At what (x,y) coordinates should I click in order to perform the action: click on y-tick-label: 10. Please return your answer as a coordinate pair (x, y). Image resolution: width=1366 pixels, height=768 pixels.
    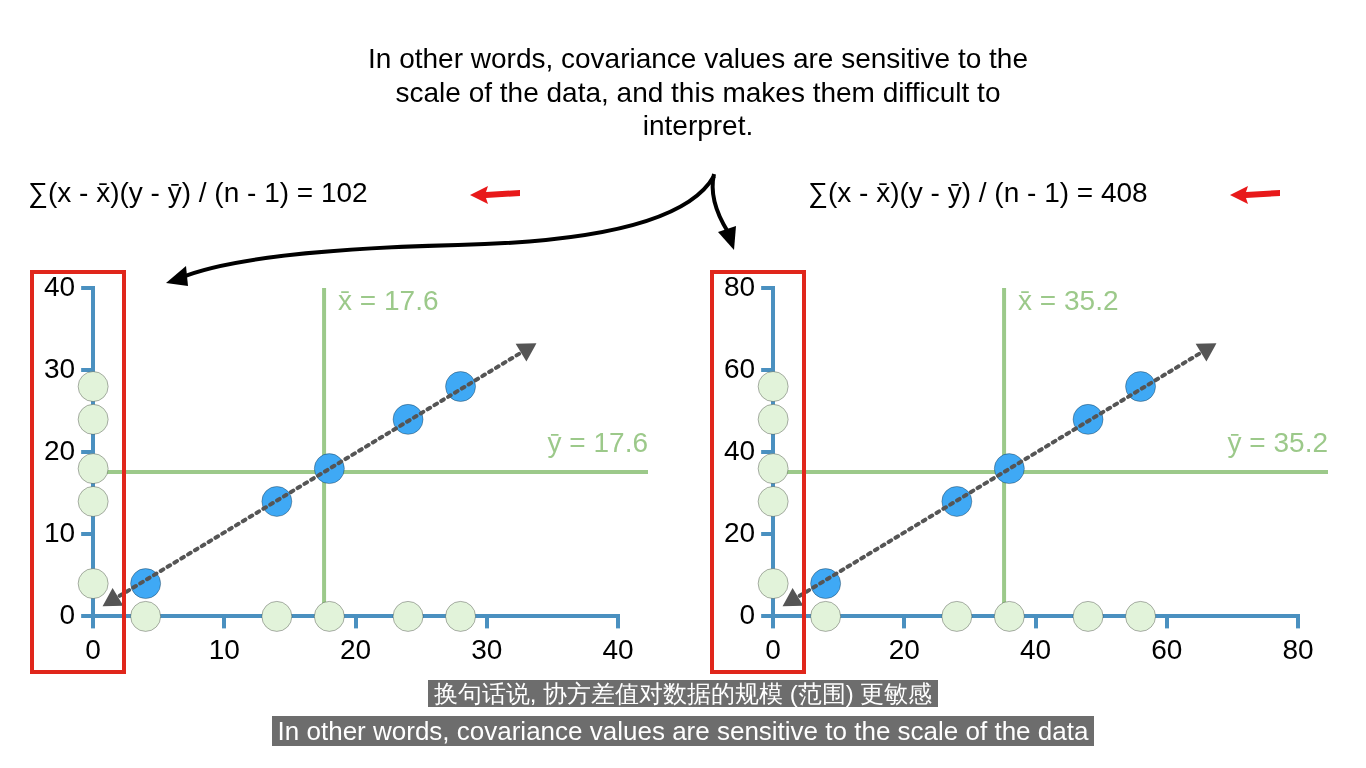
    Looking at the image, I should click on (59, 533).